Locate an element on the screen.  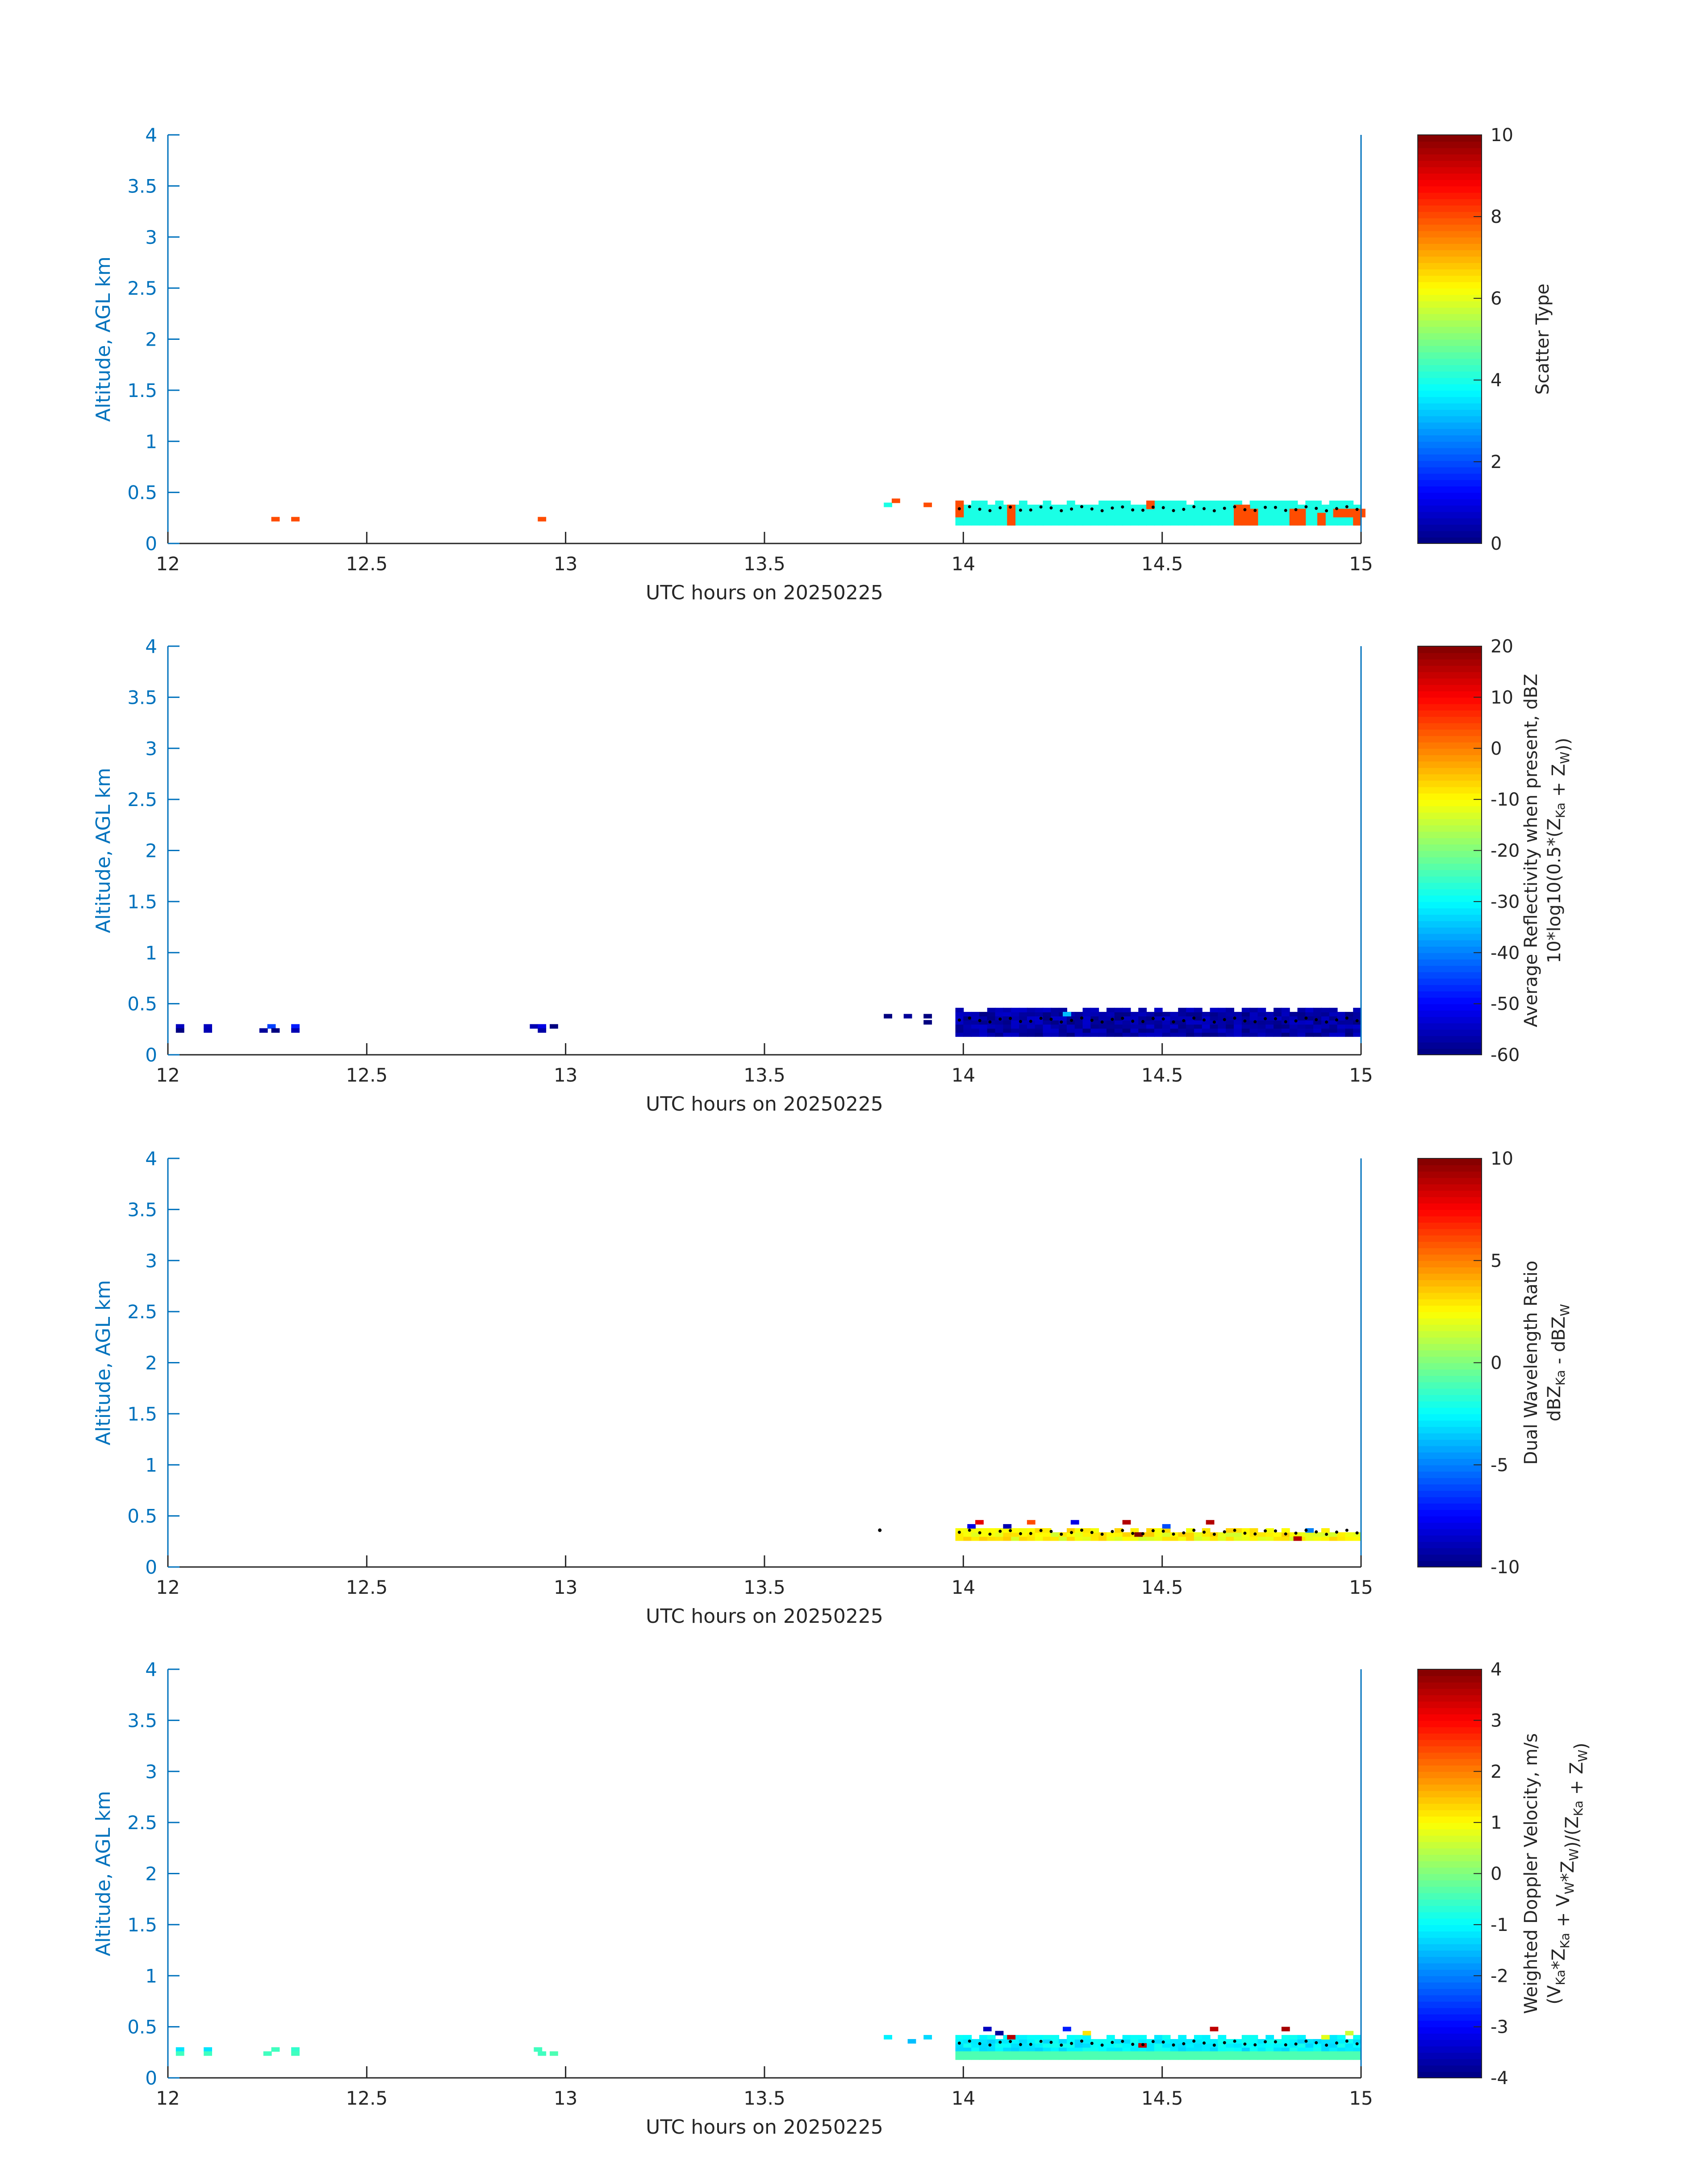
colorbar-tick-label: -60 is located at coordinates (1505, 1055).